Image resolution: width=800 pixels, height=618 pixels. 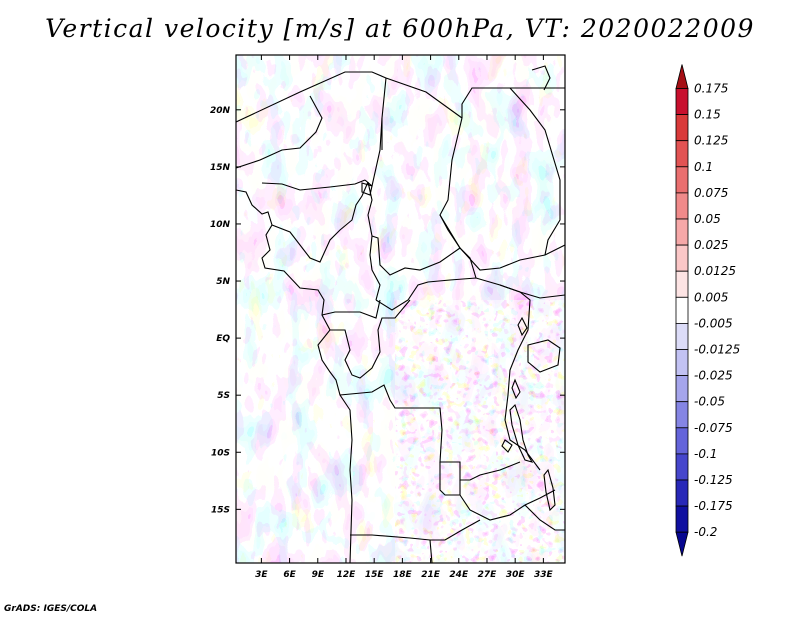 I want to click on border-libya-sudan, so click(x=513, y=102).